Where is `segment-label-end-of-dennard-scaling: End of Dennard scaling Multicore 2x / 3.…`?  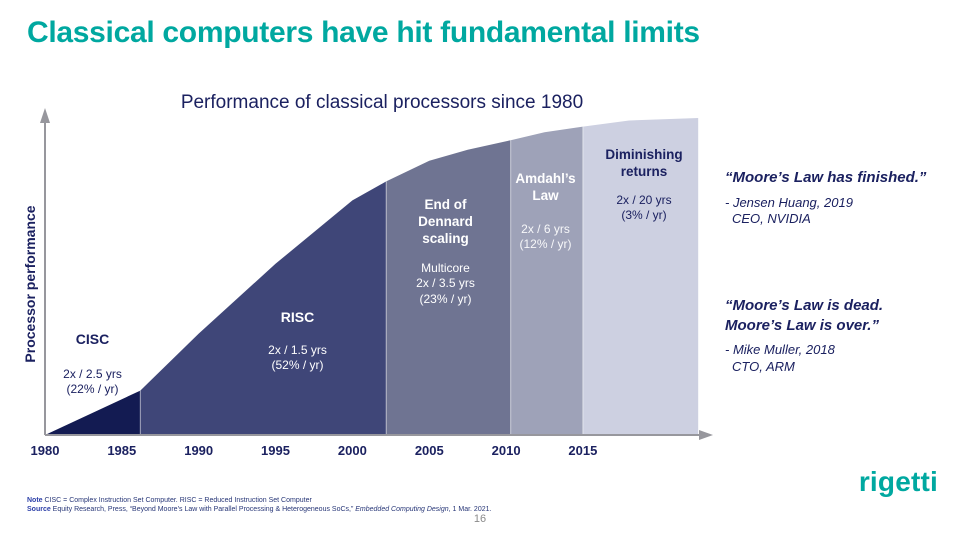
segment-label-end-of-dennard-scaling: End of Dennard scaling Multicore 2x / 3.… is located at coordinates (445, 252).